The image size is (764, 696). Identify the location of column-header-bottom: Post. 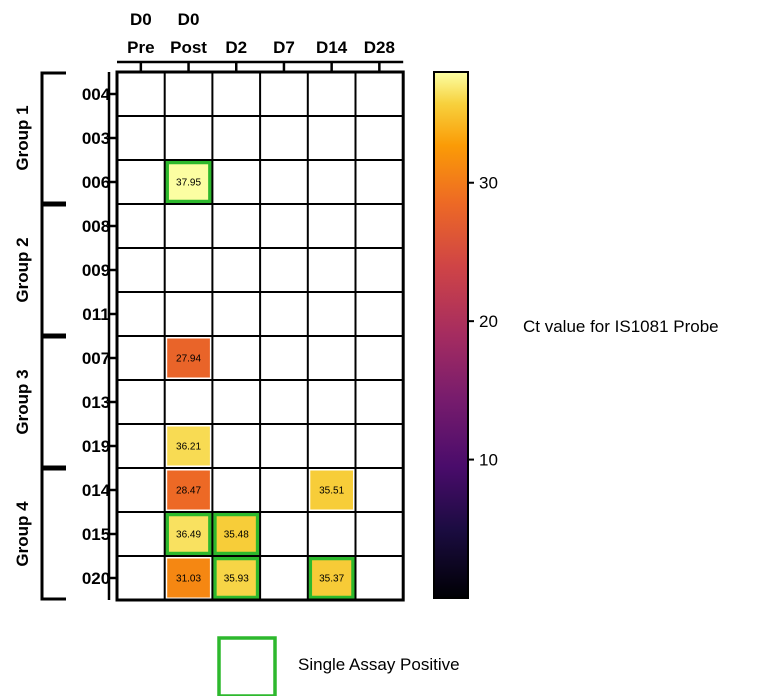
(188, 47).